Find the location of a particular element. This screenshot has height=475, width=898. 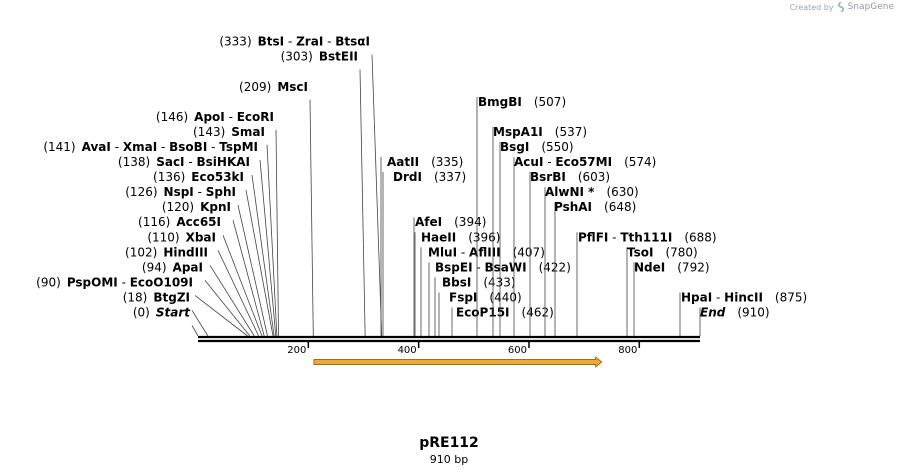

enzyme-name: AfeI is located at coordinates (428, 222).